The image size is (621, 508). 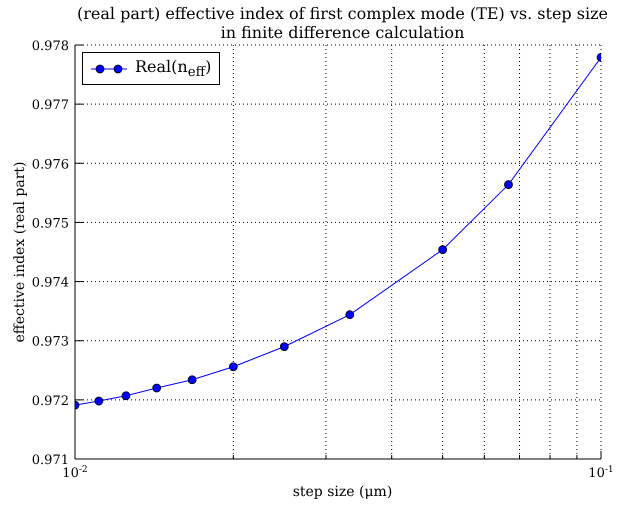 What do you see at coordinates (50, 224) in the screenshot?
I see `y-tick-label: 0.975` at bounding box center [50, 224].